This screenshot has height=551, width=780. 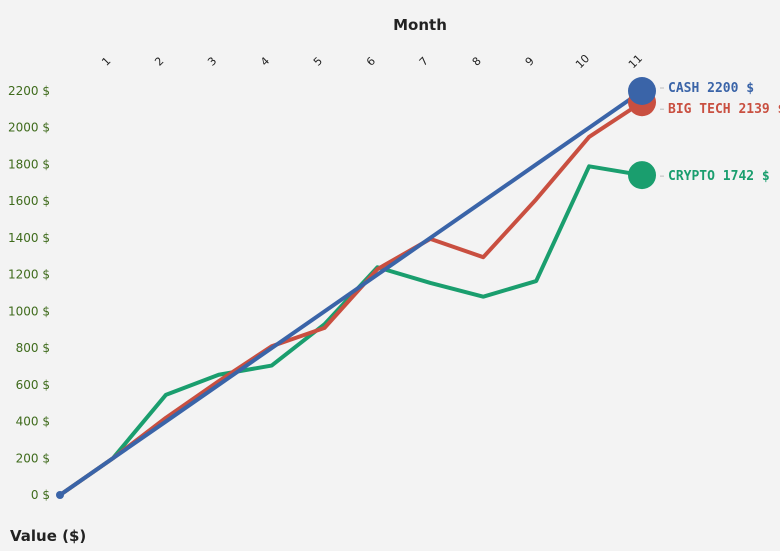 I want to click on x-tick-label: 4, so click(x=265, y=61).